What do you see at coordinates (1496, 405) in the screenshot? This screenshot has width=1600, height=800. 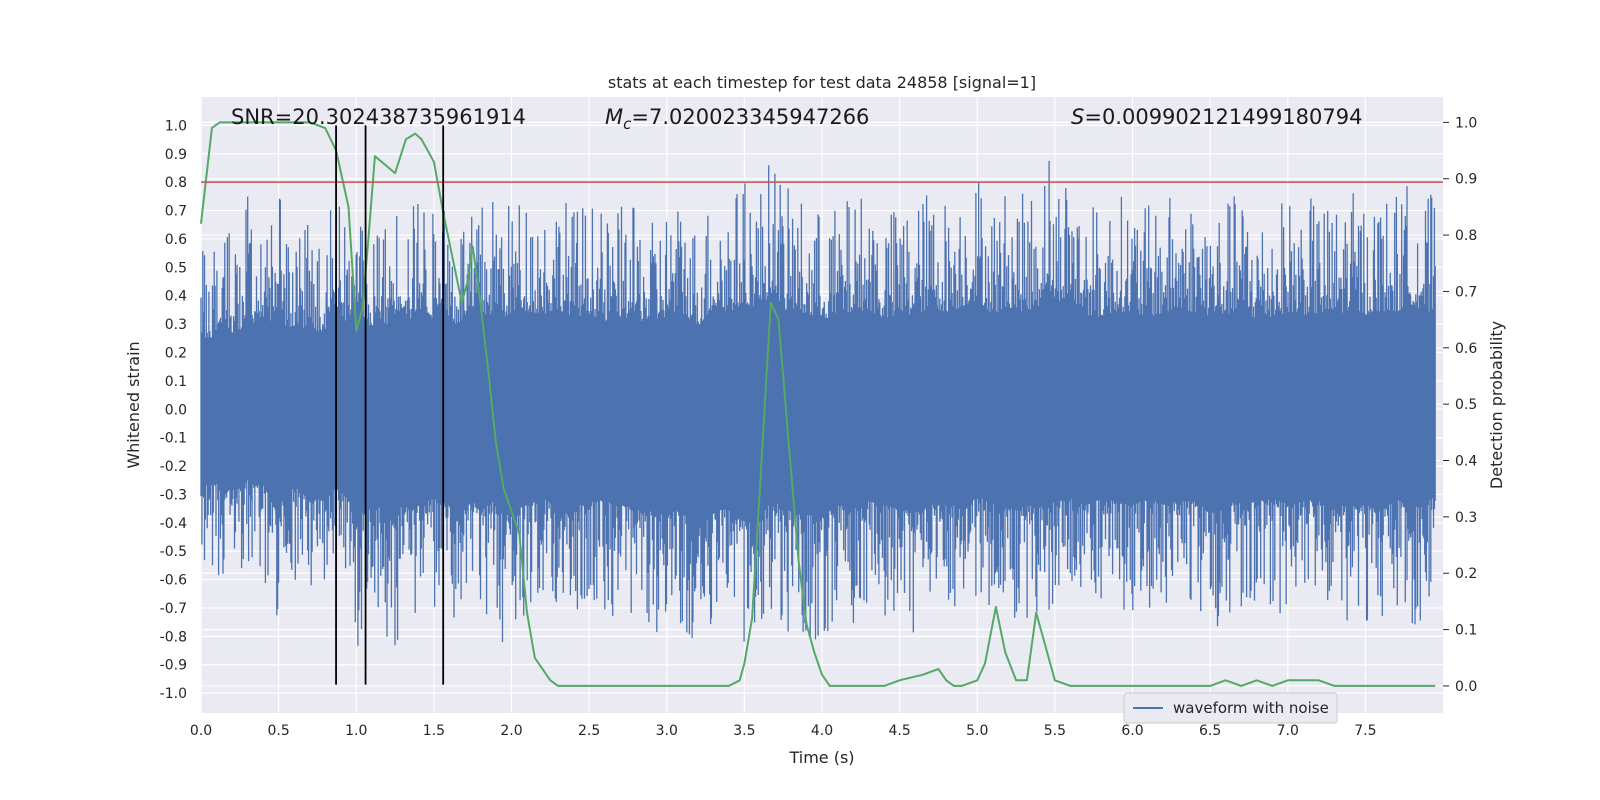 I see `y-right-axis-label: Detection probability` at bounding box center [1496, 405].